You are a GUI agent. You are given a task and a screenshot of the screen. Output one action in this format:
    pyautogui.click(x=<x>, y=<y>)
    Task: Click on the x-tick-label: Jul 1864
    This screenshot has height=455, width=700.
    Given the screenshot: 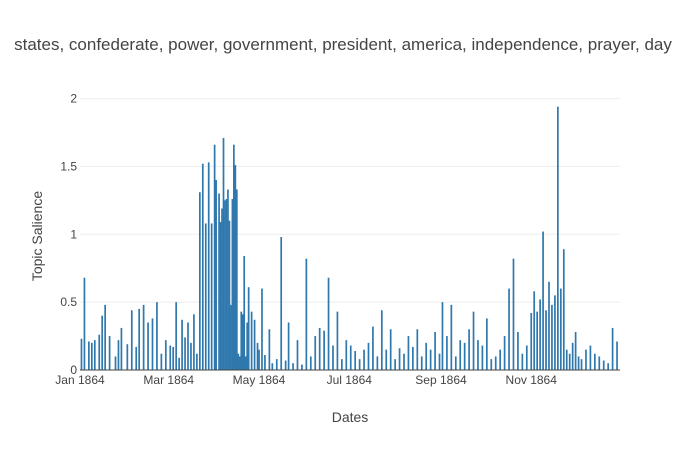 What is the action you would take?
    pyautogui.click(x=350, y=380)
    